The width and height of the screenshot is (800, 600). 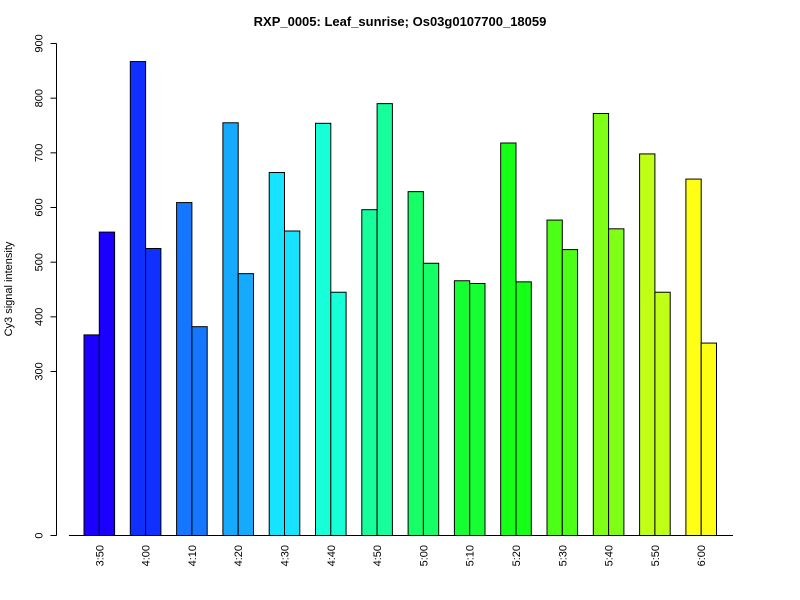 I want to click on y-axis: 0 300 400 500 600 700 800 900, so click(x=45, y=286).